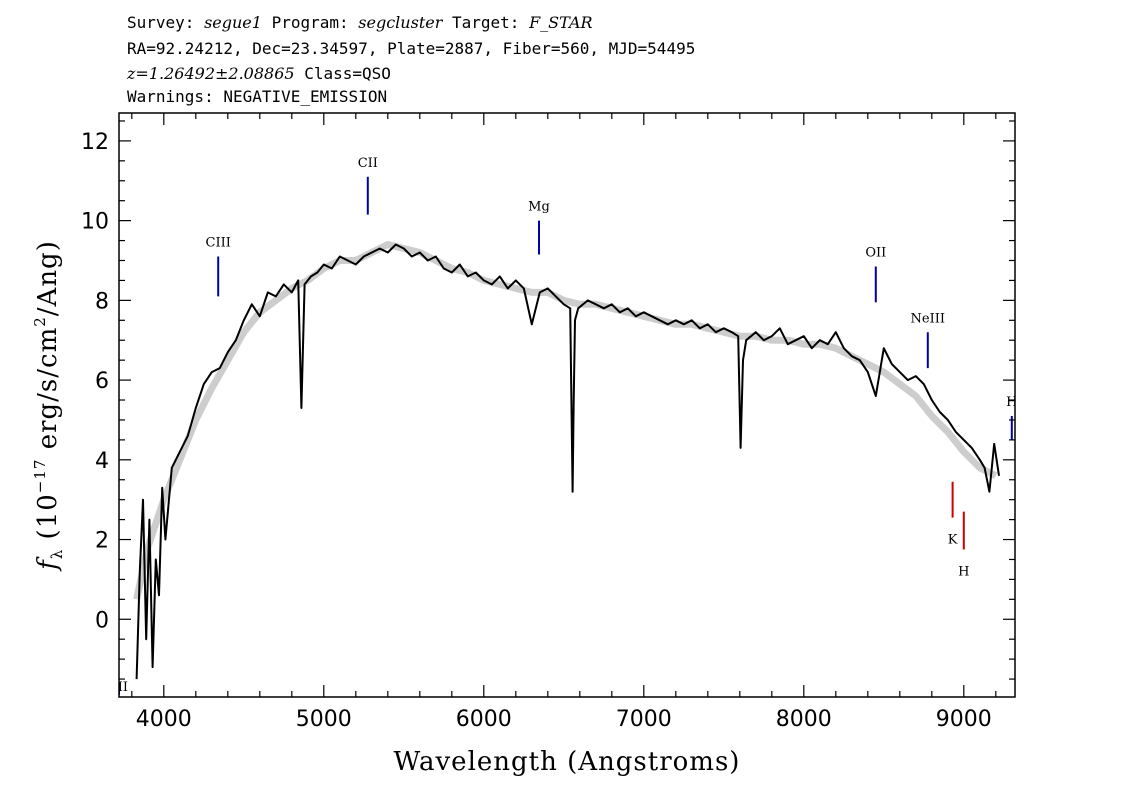 The width and height of the screenshot is (1134, 810). What do you see at coordinates (928, 318) in the screenshot?
I see `line-marker-label: NeIII` at bounding box center [928, 318].